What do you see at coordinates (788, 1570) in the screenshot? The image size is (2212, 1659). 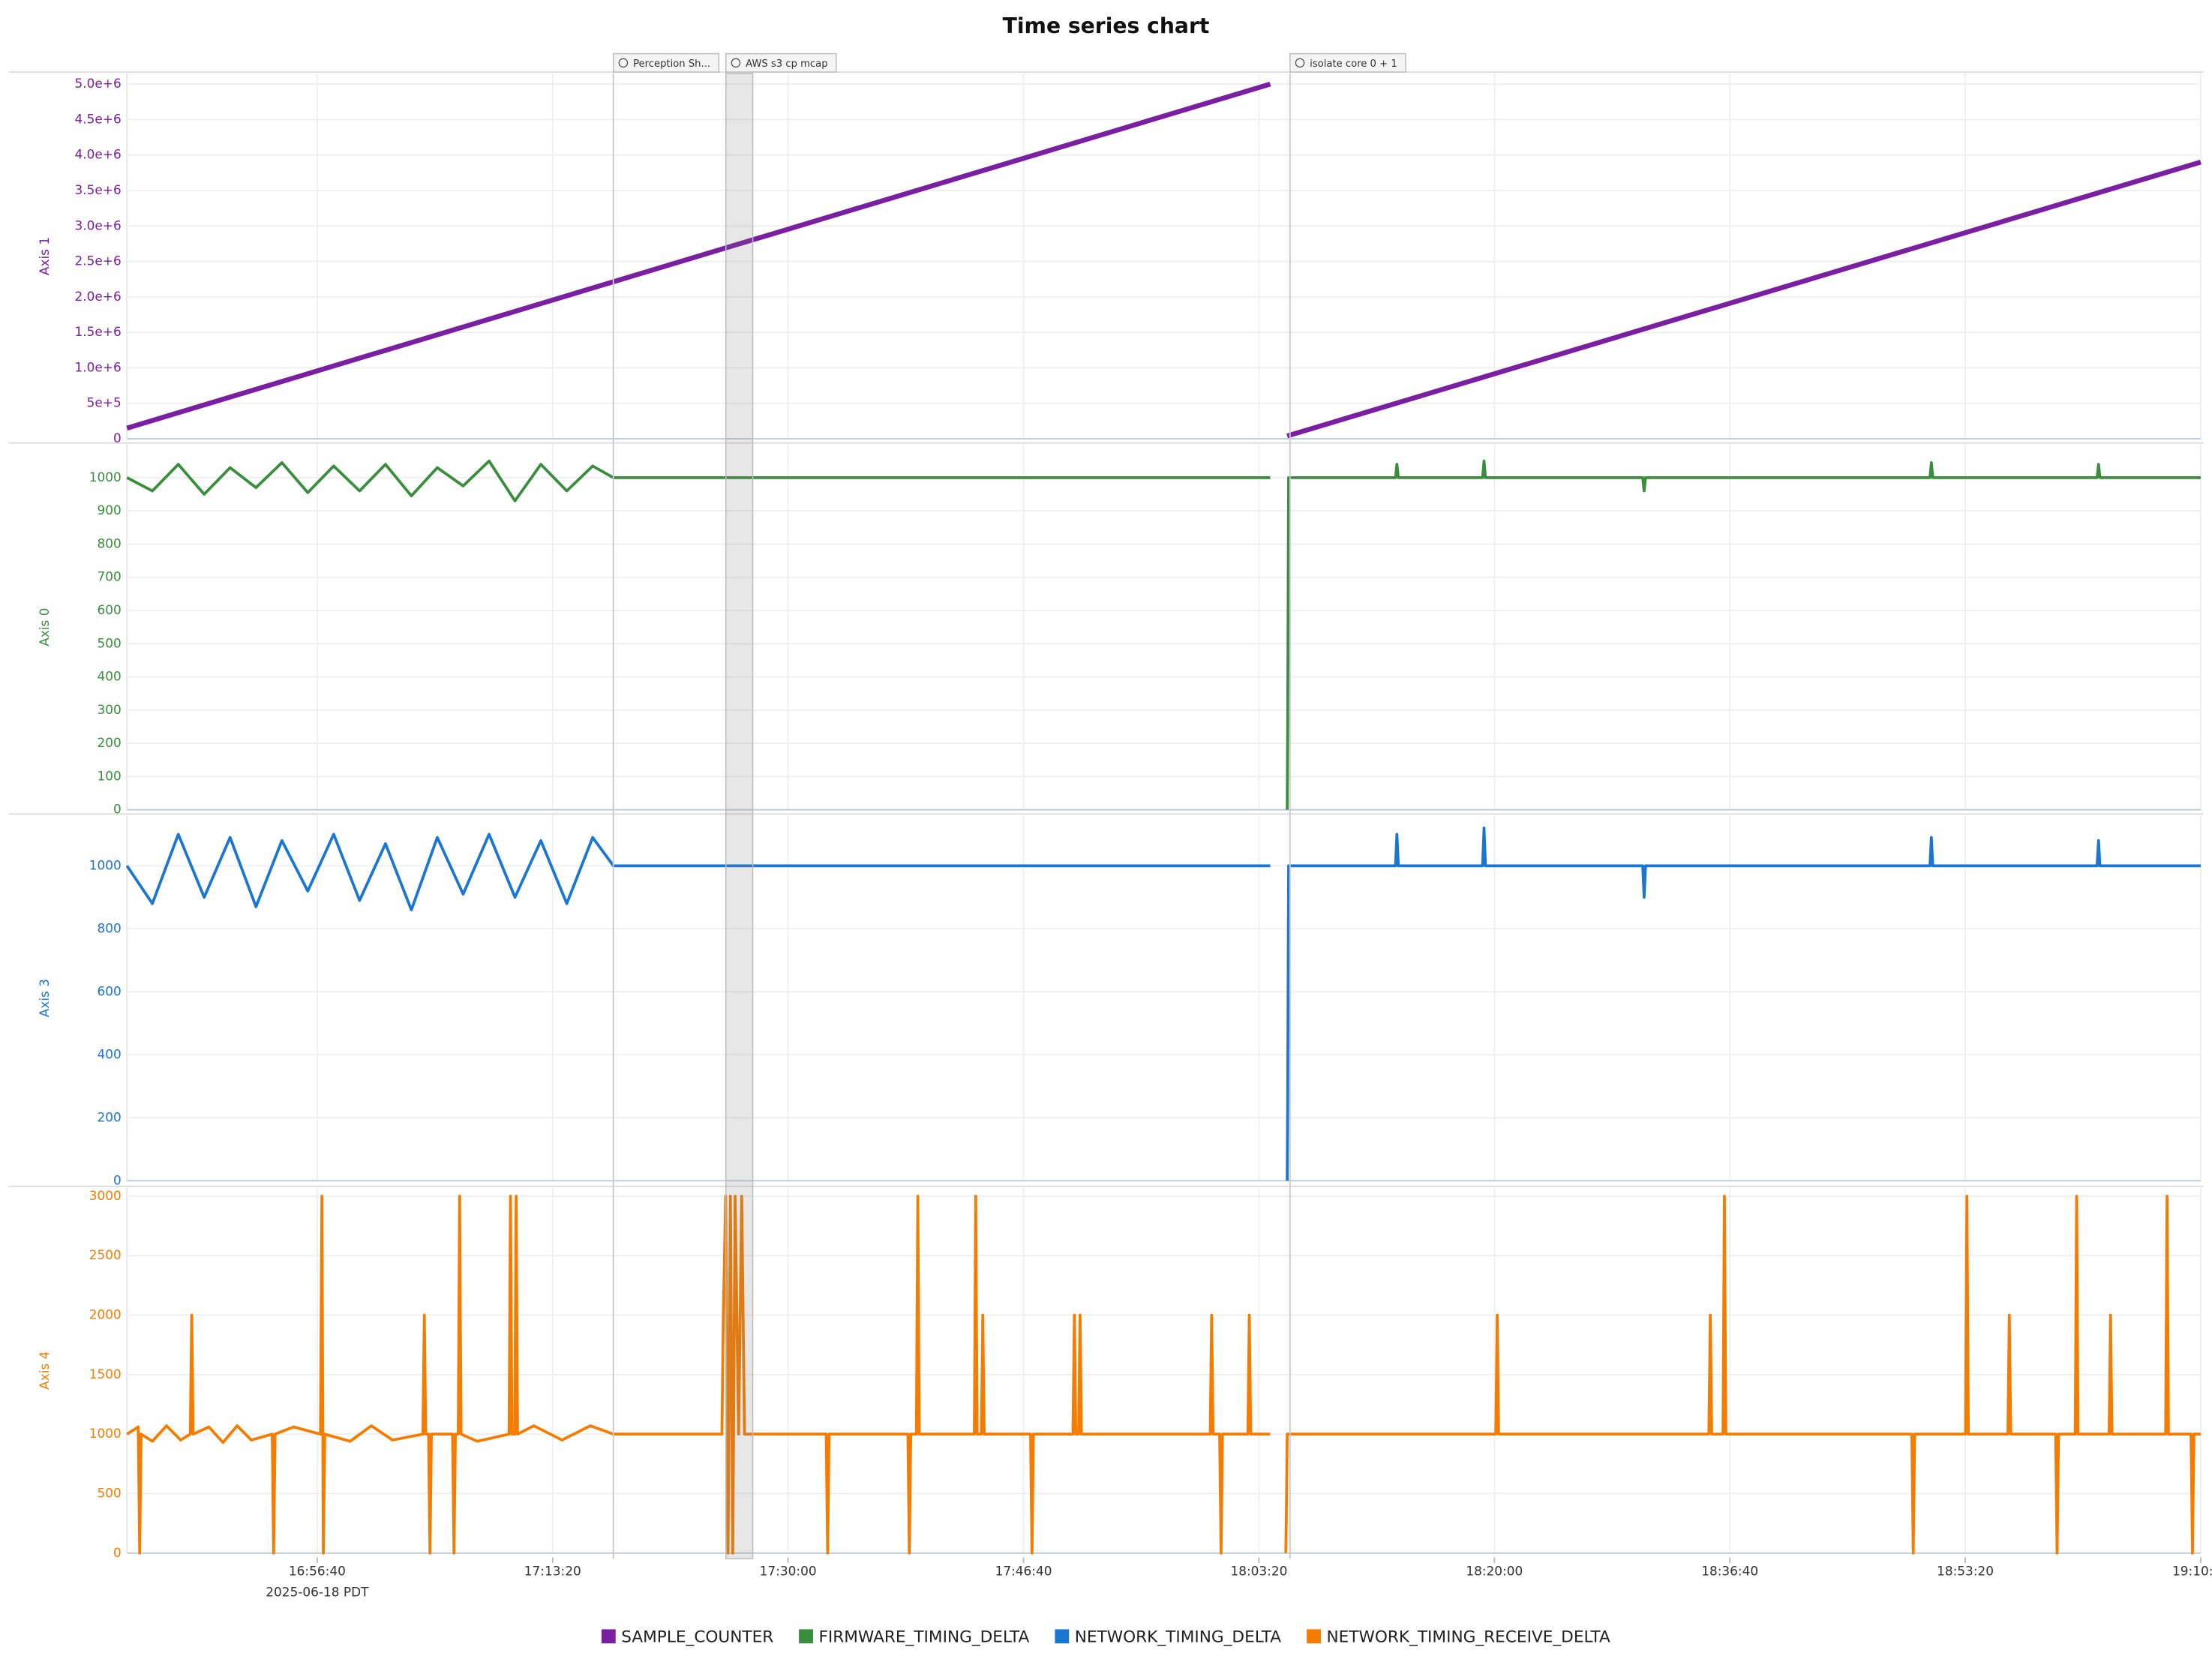 I see `x-tick-label: 17:30:00` at bounding box center [788, 1570].